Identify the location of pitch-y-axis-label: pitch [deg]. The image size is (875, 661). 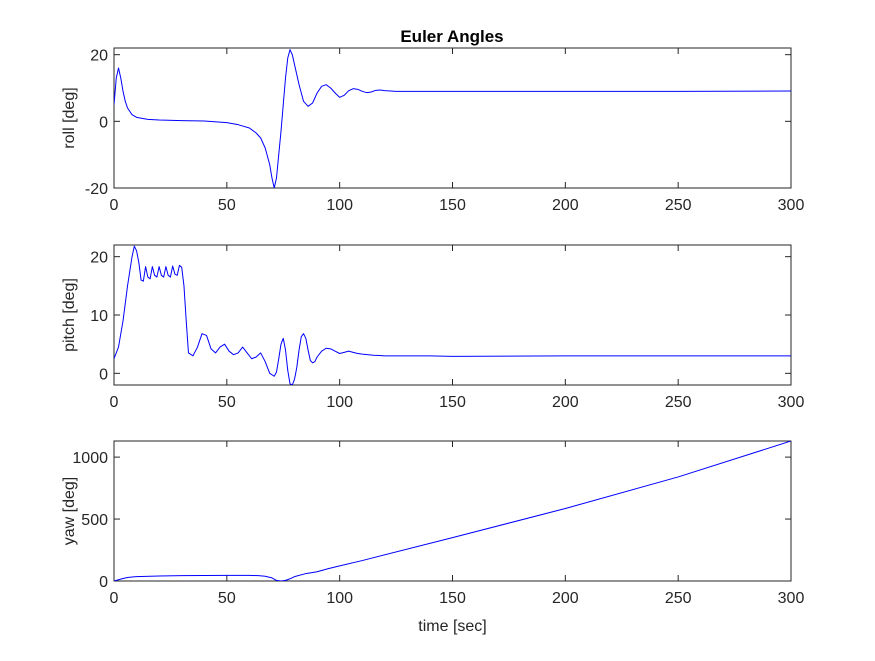
(69, 315).